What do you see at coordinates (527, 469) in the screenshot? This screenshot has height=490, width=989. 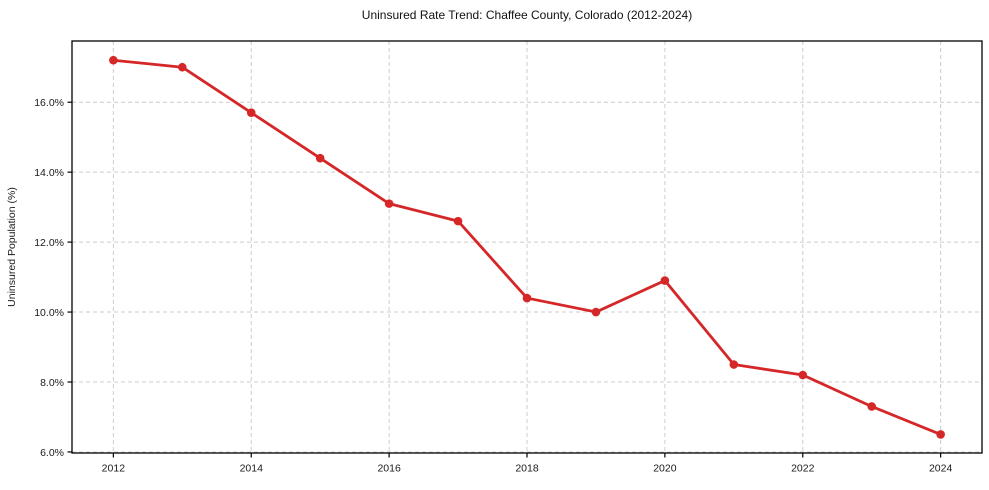 I see `x-tick-label: 2018` at bounding box center [527, 469].